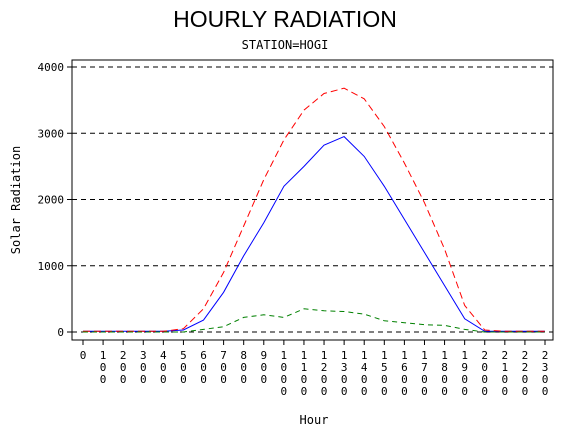 The image size is (570, 430). I want to click on y-tick-label: 4000, so click(51, 67).